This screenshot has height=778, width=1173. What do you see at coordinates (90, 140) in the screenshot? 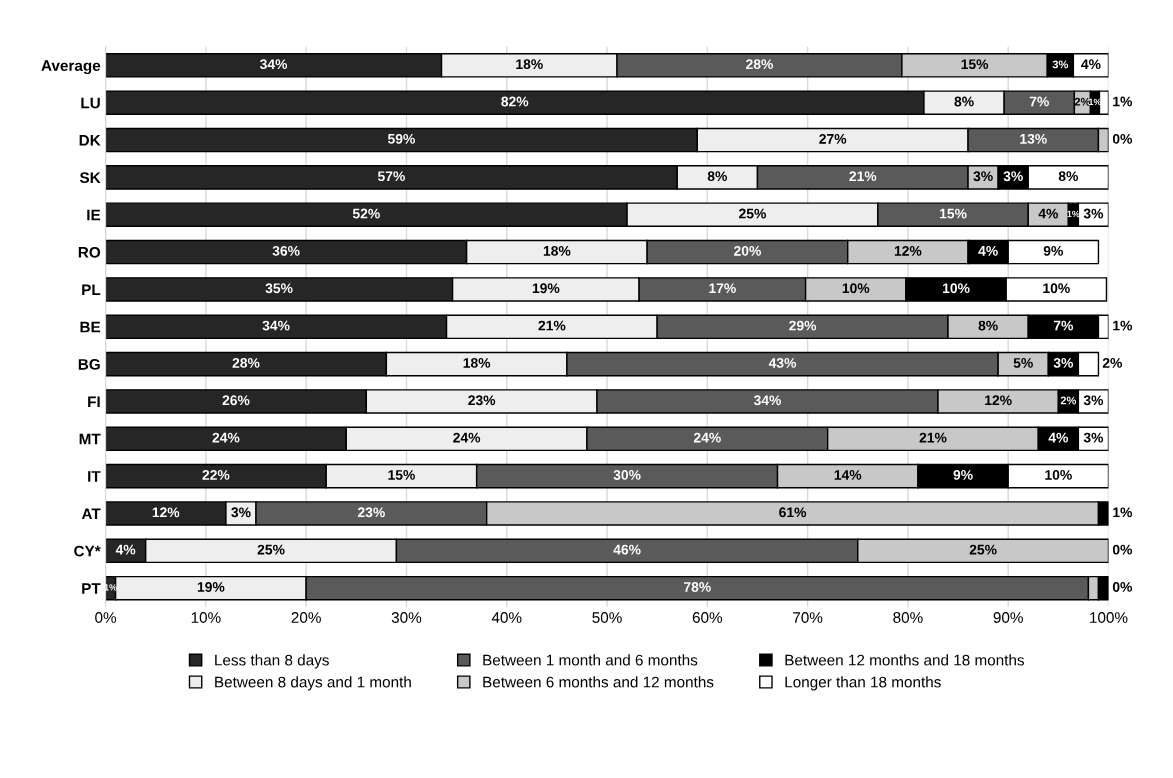
I see `y-tick-label: DK` at bounding box center [90, 140].